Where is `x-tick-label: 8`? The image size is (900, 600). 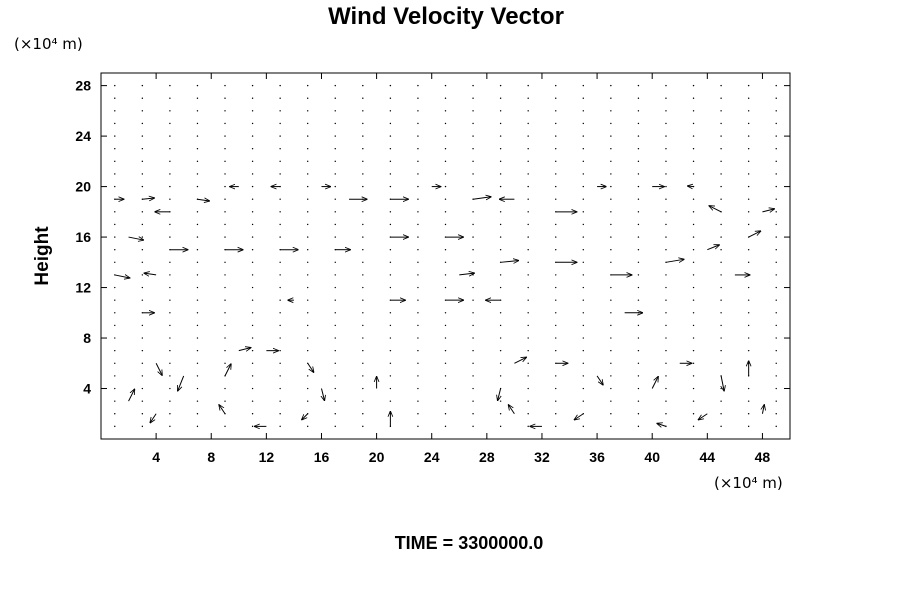
x-tick-label: 8 is located at coordinates (211, 457).